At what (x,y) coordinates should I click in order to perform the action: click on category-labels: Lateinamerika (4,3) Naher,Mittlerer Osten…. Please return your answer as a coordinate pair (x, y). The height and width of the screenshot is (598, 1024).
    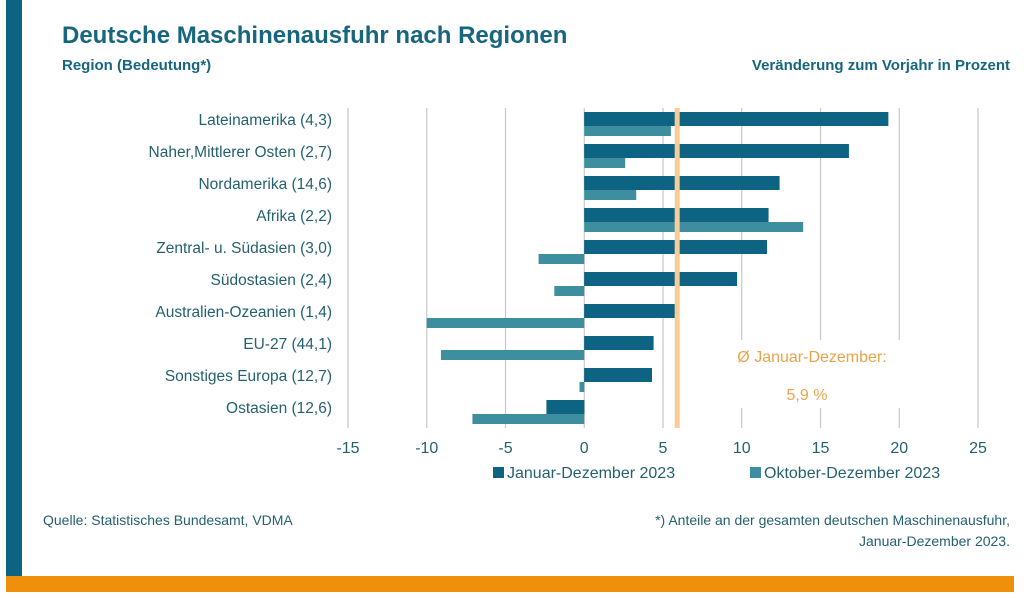
    Looking at the image, I should click on (240, 264).